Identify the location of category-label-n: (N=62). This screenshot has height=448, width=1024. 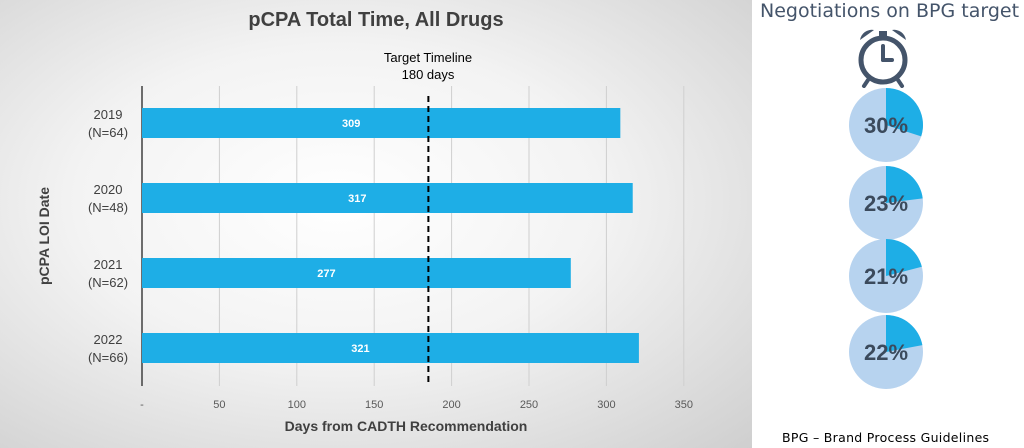
(108, 282).